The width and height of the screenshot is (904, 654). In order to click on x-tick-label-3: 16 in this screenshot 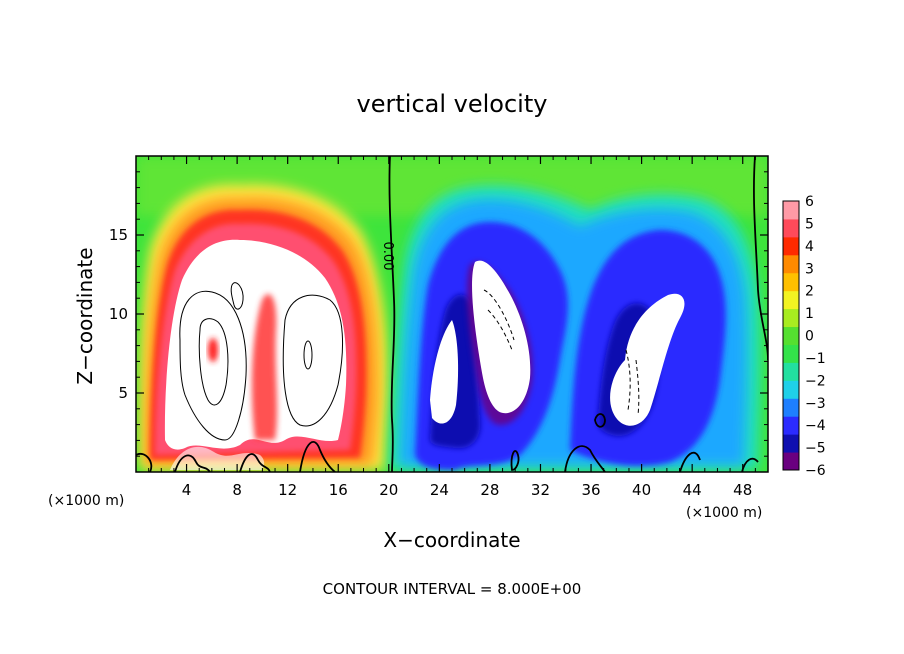, I will do `click(338, 490)`.